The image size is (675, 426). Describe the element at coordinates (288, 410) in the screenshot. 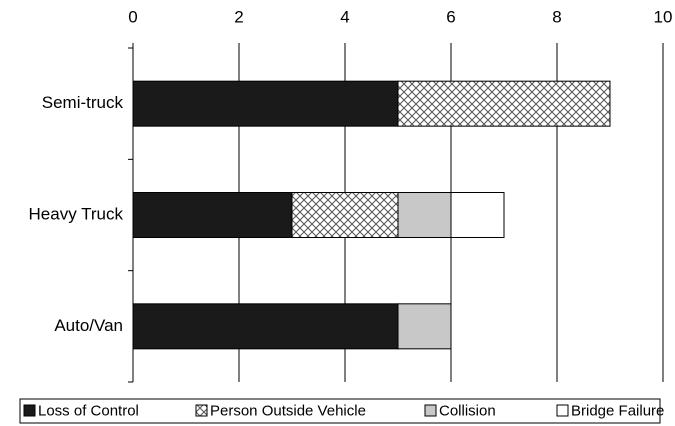

I see `legend-label: Person Outside Vehicle` at that location.